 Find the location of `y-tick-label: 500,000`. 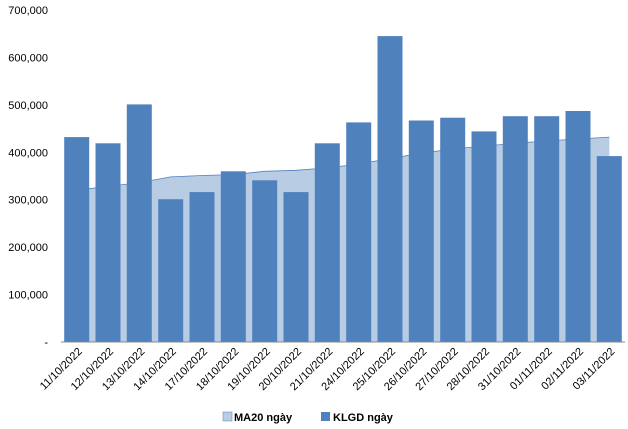

y-tick-label: 500,000 is located at coordinates (28, 106).